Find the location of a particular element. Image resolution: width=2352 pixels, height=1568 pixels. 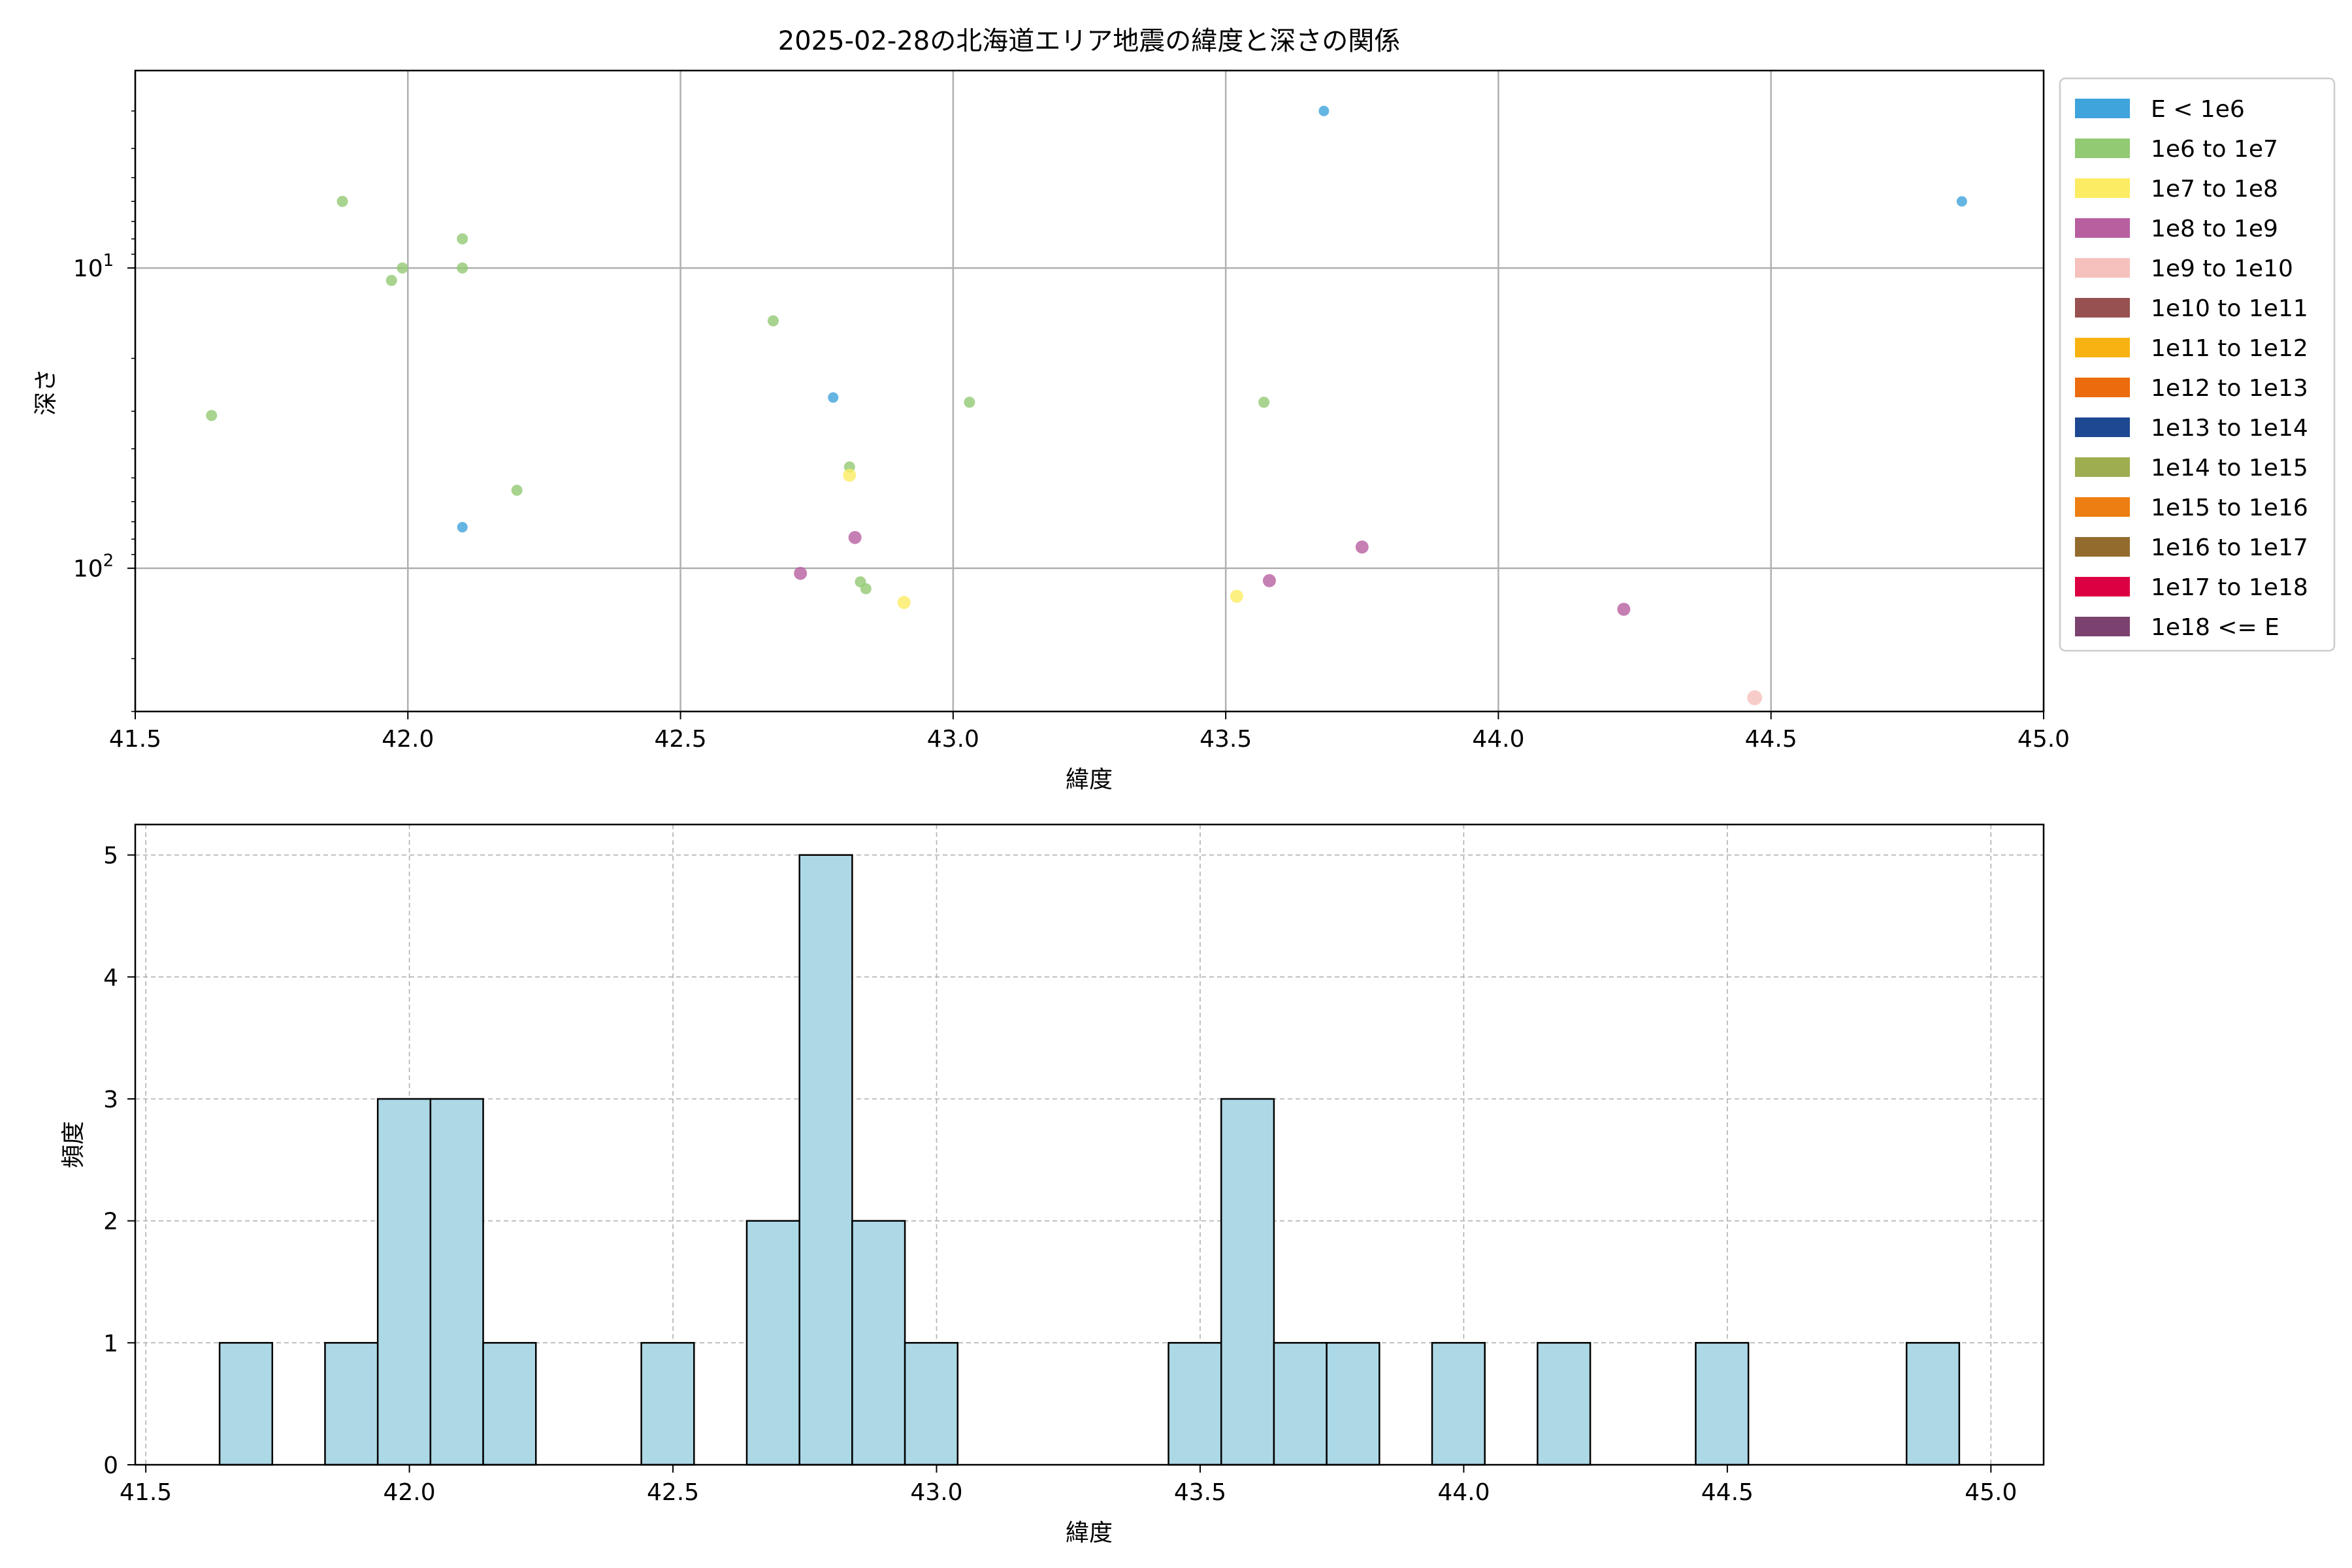

legend-label: 1e12 to 1e13 is located at coordinates (2229, 388).